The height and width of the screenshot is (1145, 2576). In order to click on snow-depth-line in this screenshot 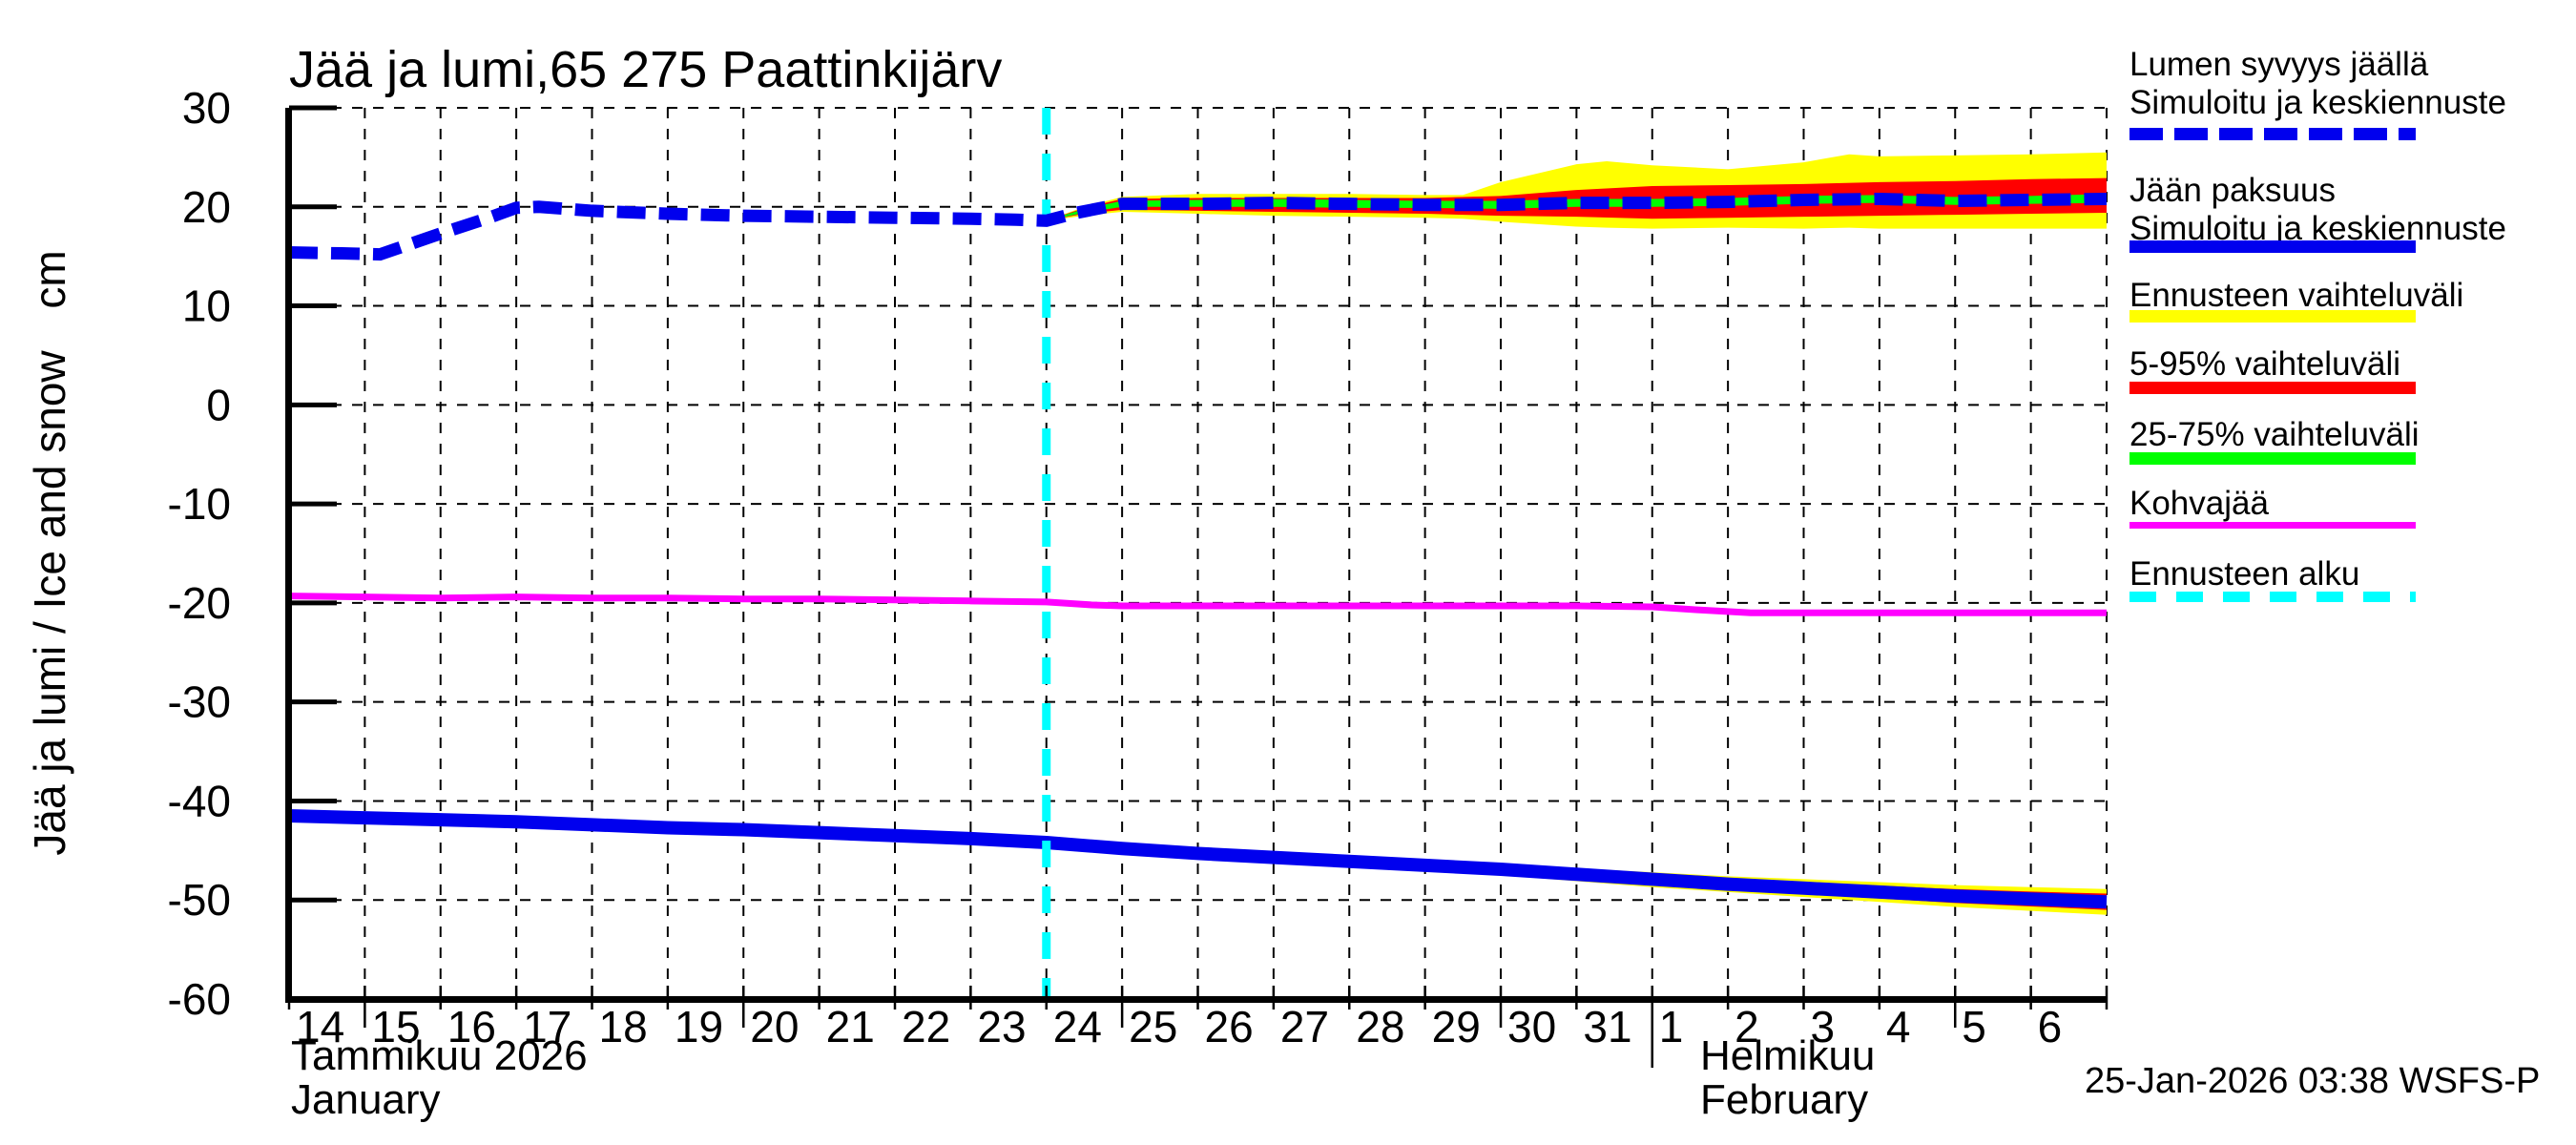, I will do `click(1198, 226)`.